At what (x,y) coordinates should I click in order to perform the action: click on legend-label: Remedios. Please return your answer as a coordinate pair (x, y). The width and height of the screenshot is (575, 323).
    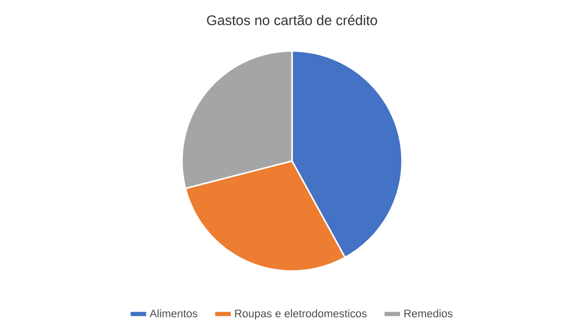
    Looking at the image, I should click on (428, 313).